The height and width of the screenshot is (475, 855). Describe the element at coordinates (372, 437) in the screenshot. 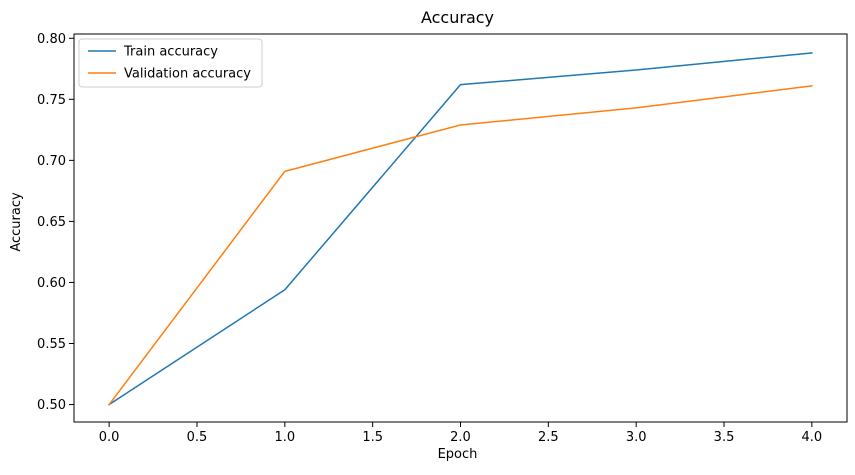

I see `x-tick-label: 1.5` at that location.